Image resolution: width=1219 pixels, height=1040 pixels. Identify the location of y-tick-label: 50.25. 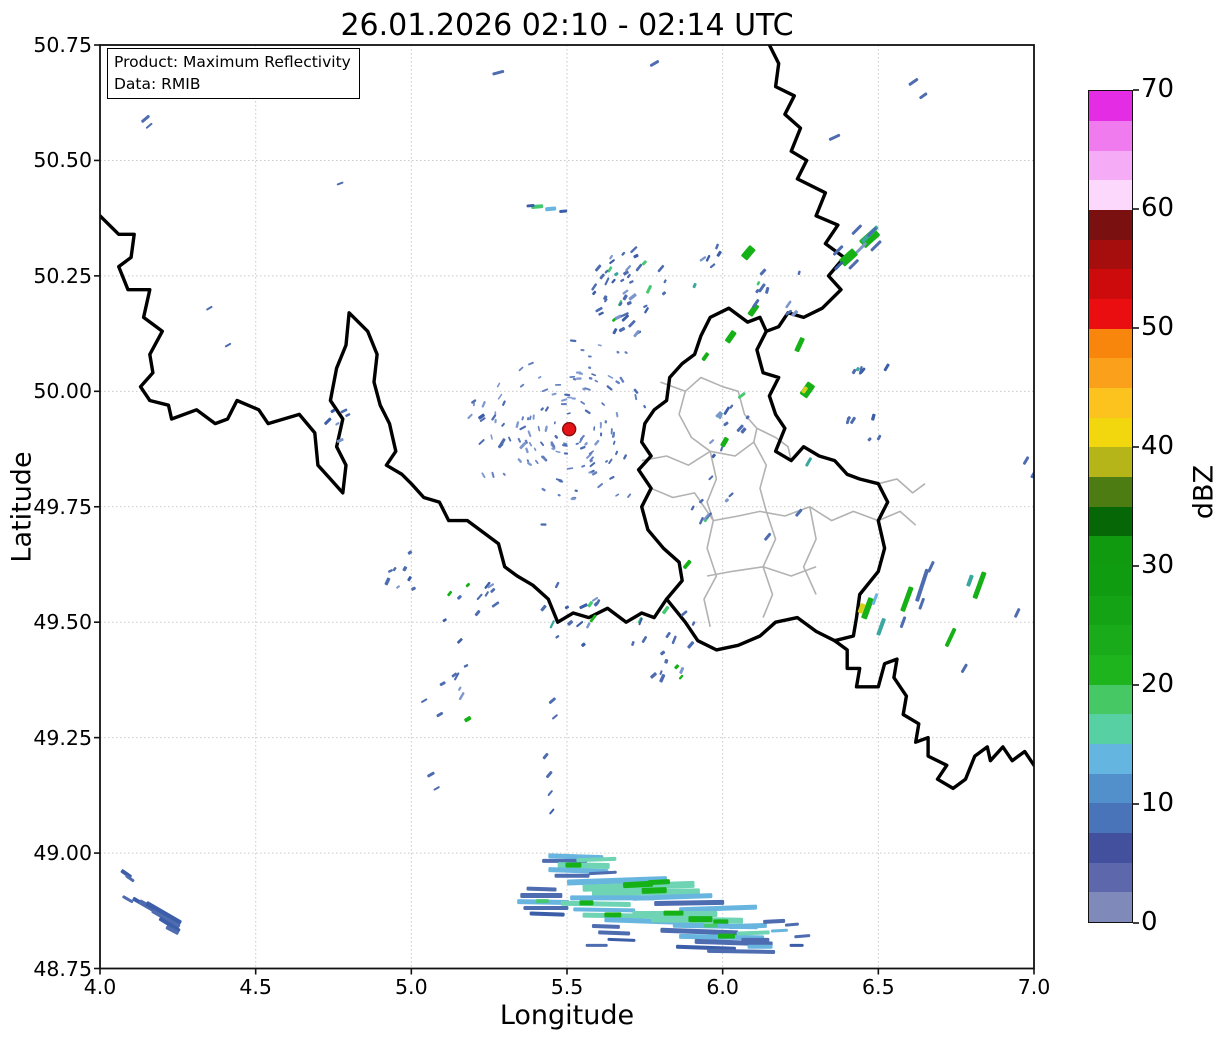
(62, 275).